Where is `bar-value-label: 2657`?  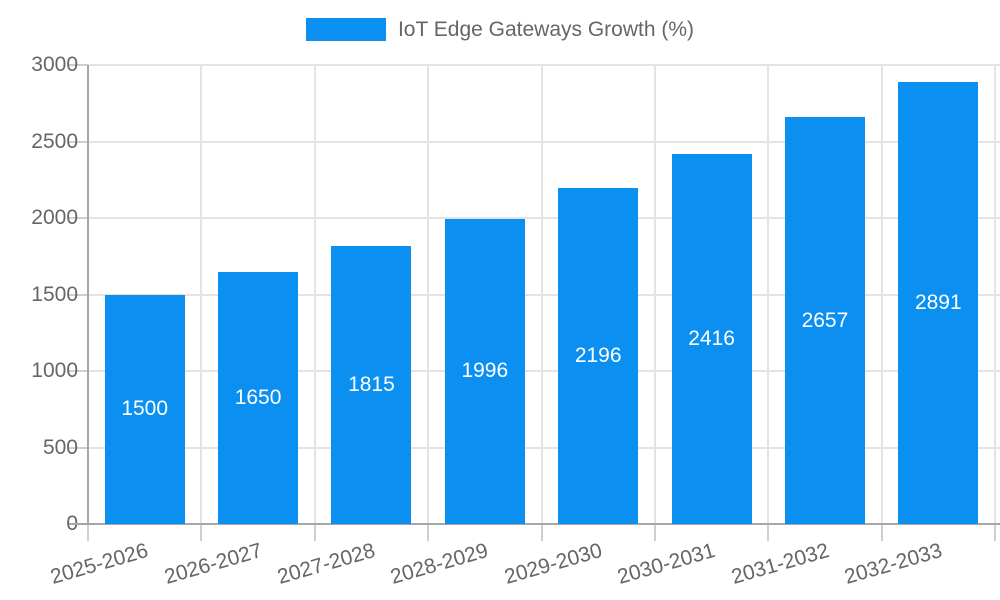 bar-value-label: 2657 is located at coordinates (825, 320).